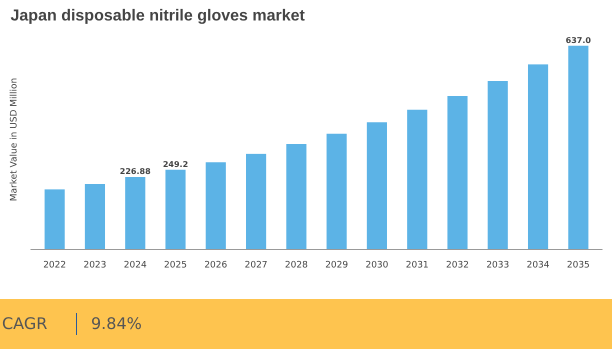 Image resolution: width=612 pixels, height=349 pixels. Describe the element at coordinates (175, 164) in the screenshot. I see `data-label: 249.2` at that location.